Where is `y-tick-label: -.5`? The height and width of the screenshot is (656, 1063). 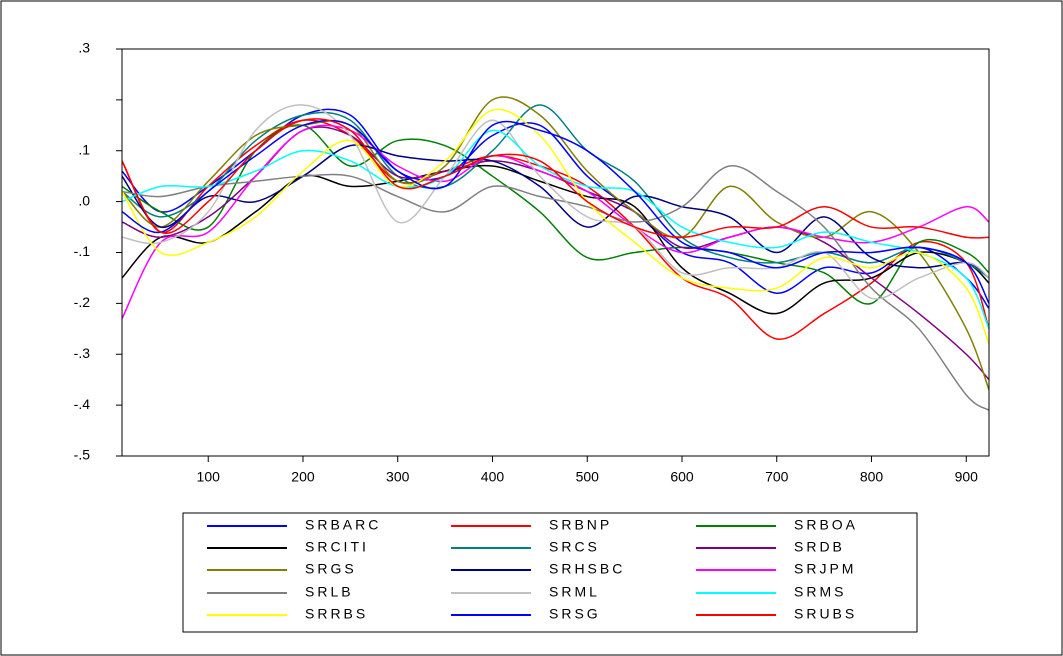 y-tick-label: -.5 is located at coordinates (82, 455).